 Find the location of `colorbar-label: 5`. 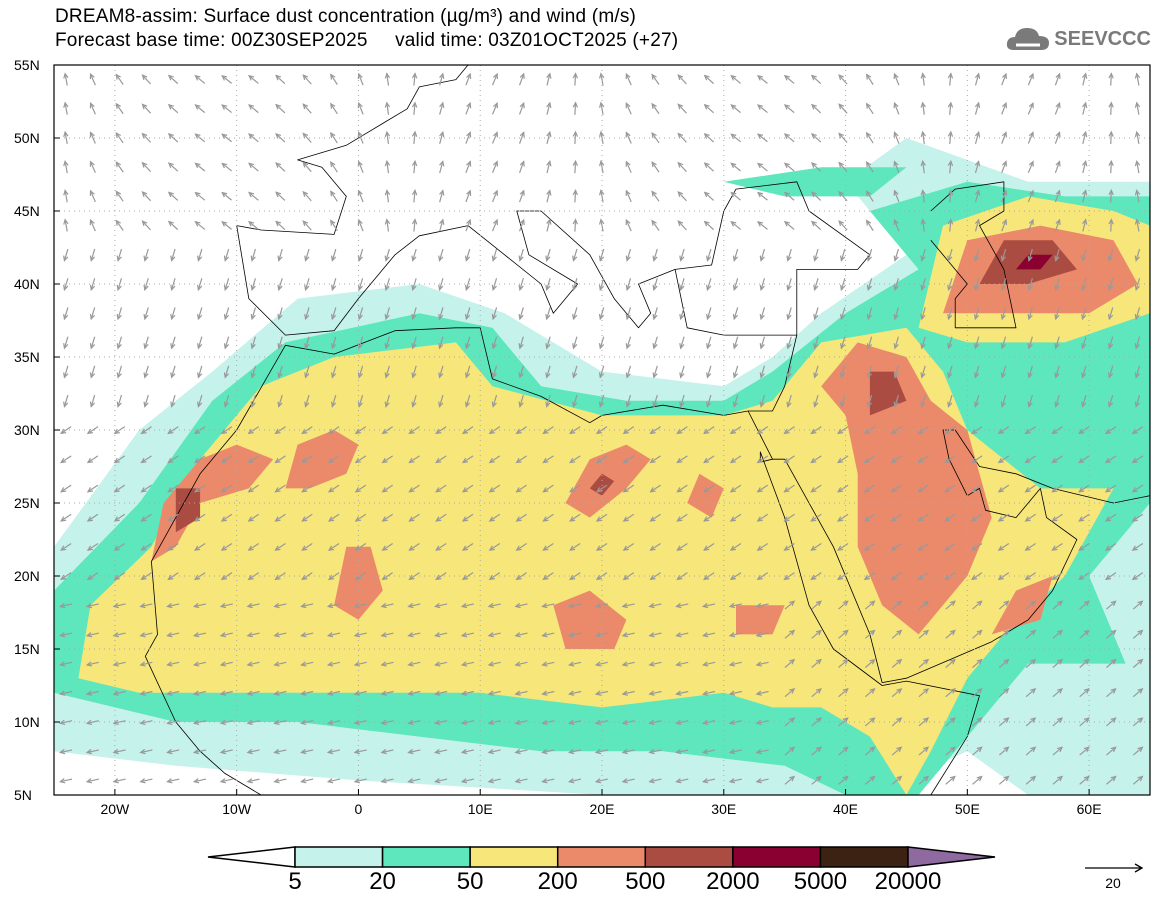

colorbar-label: 5 is located at coordinates (295, 881).